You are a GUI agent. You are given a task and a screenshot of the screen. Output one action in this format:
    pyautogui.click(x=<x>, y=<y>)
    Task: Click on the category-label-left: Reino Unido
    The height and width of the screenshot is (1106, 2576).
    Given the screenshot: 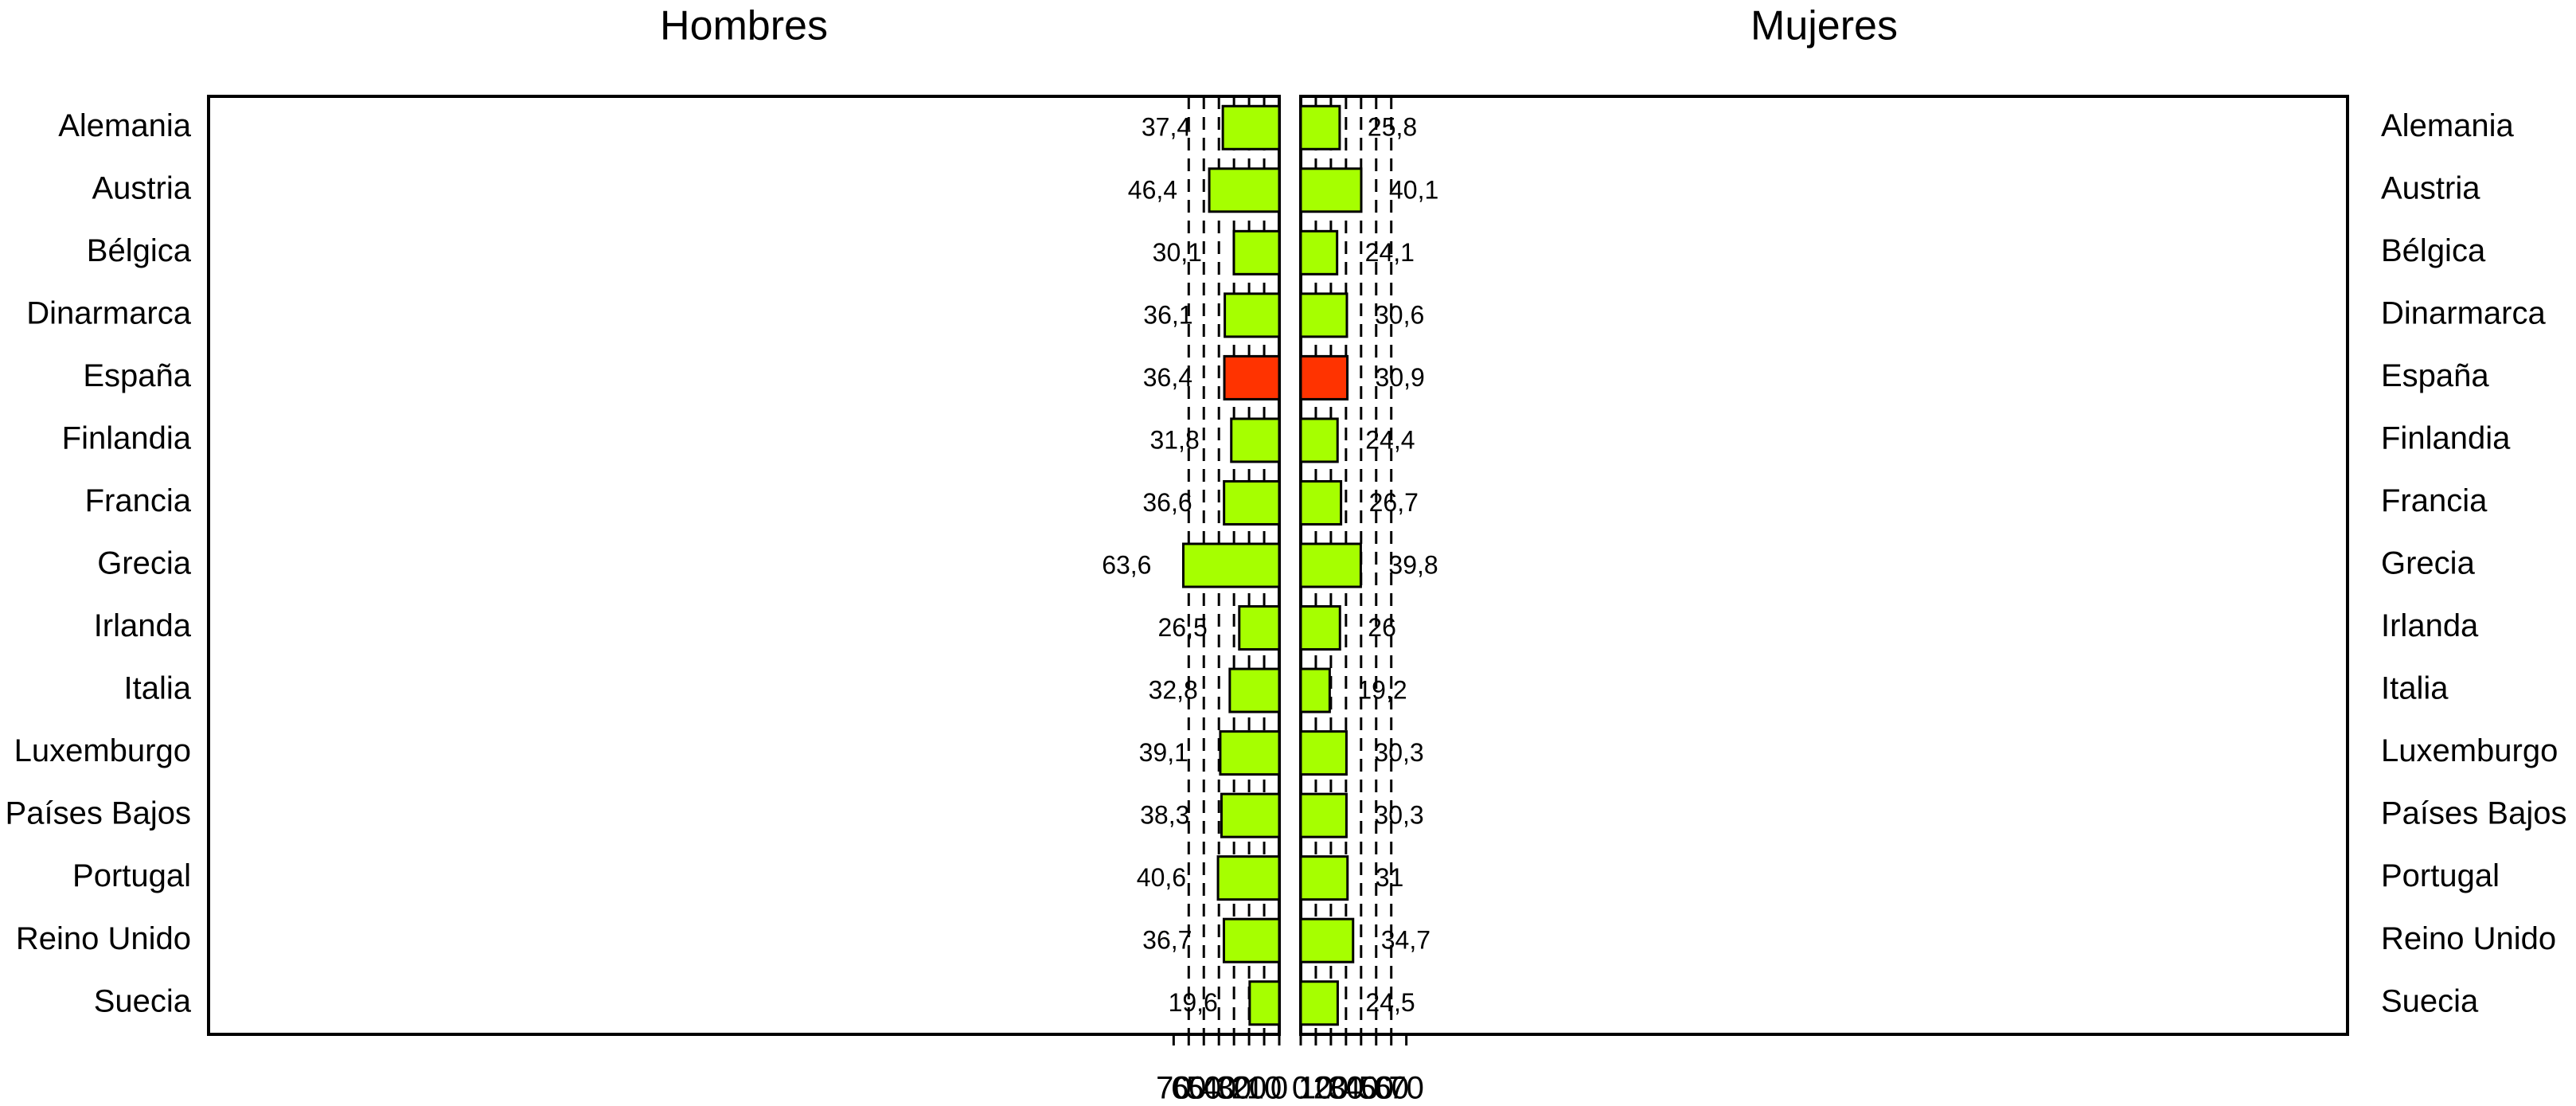 What is the action you would take?
    pyautogui.click(x=103, y=938)
    